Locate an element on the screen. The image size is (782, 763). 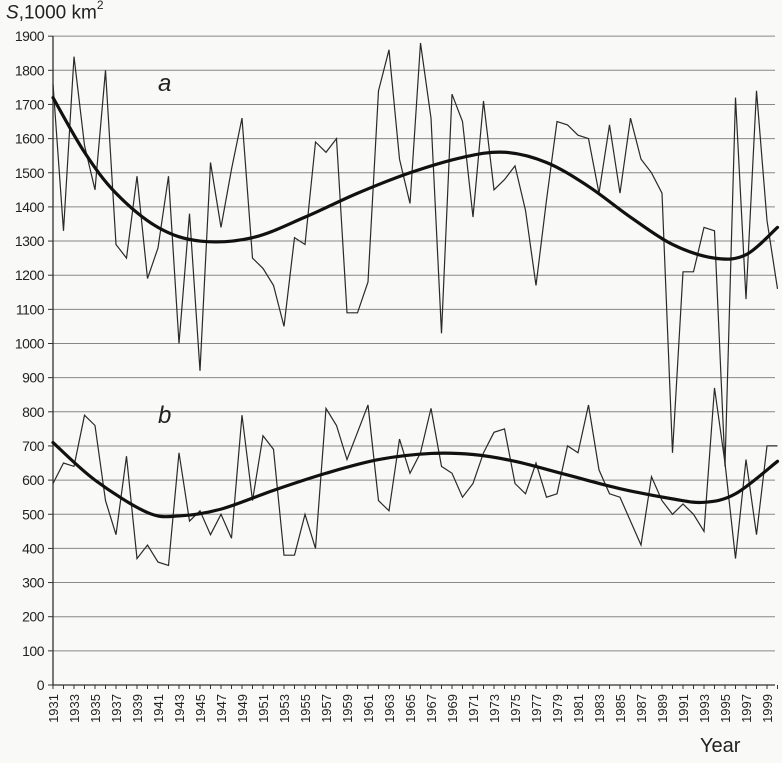
y-tick-label: 500 is located at coordinates (33, 514).